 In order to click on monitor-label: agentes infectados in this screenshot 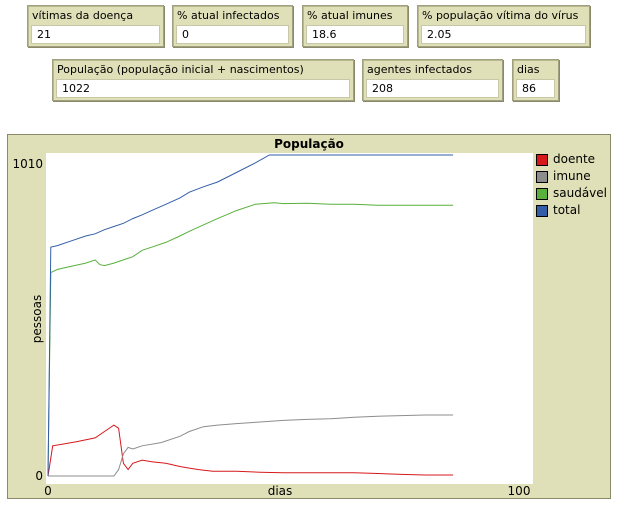, I will do `click(419, 69)`.